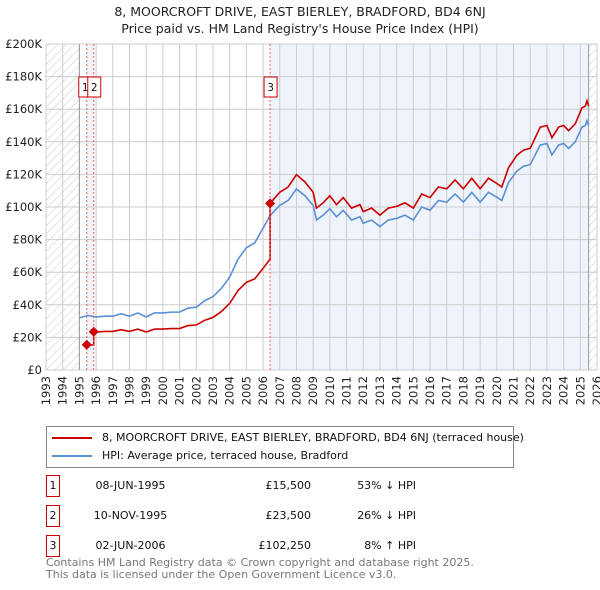 The width and height of the screenshot is (600, 590). I want to click on x-tick-label: 2013, so click(380, 390).